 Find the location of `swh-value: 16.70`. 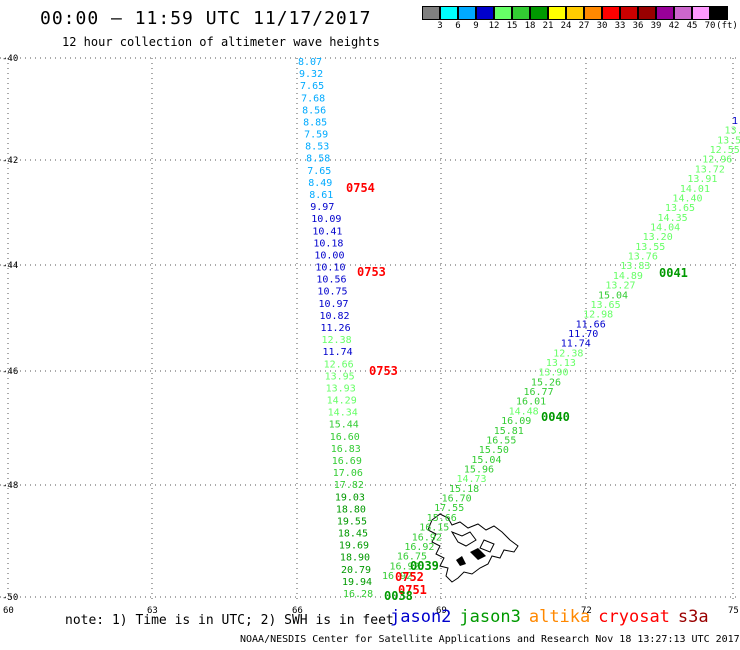

swh-value: 16.70 is located at coordinates (457, 499).